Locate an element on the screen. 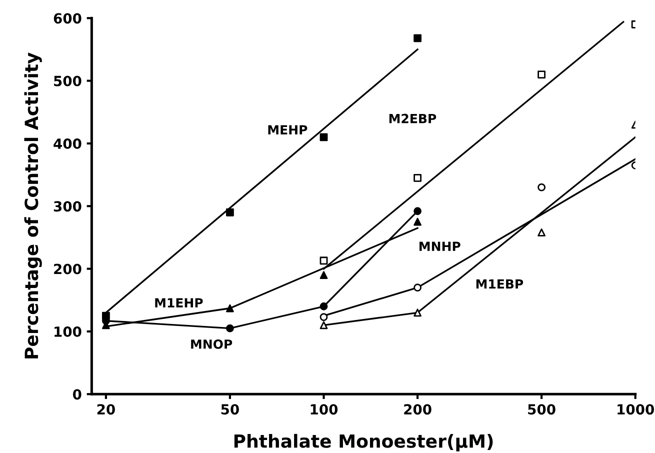  y-tick-label: 100 is located at coordinates (68, 331).